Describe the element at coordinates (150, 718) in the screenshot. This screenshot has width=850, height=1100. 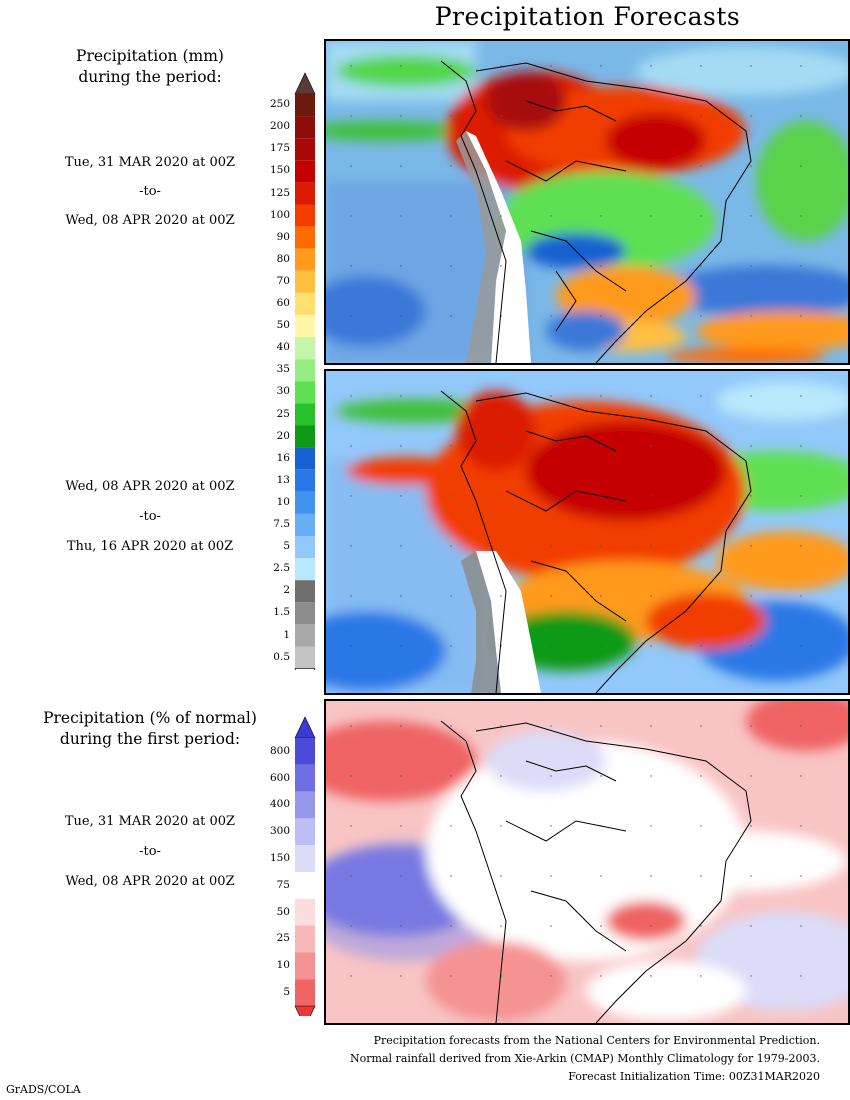
I see `anomaly-heading-line1: Precipitation (% of normal)` at that location.